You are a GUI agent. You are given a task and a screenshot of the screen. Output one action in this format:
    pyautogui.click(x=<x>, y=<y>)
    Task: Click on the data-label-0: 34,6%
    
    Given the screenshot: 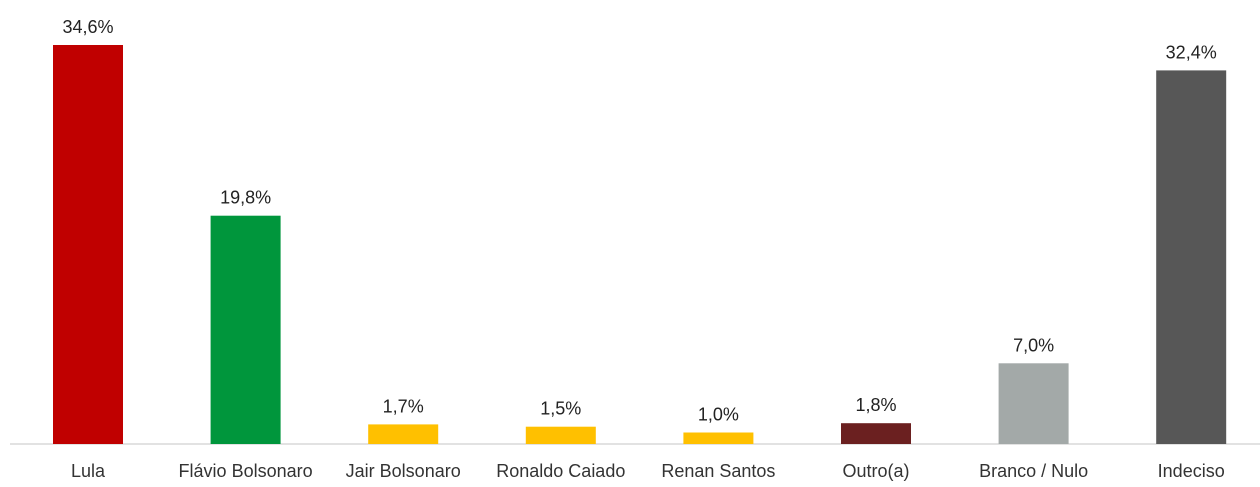 What is the action you would take?
    pyautogui.click(x=87, y=27)
    